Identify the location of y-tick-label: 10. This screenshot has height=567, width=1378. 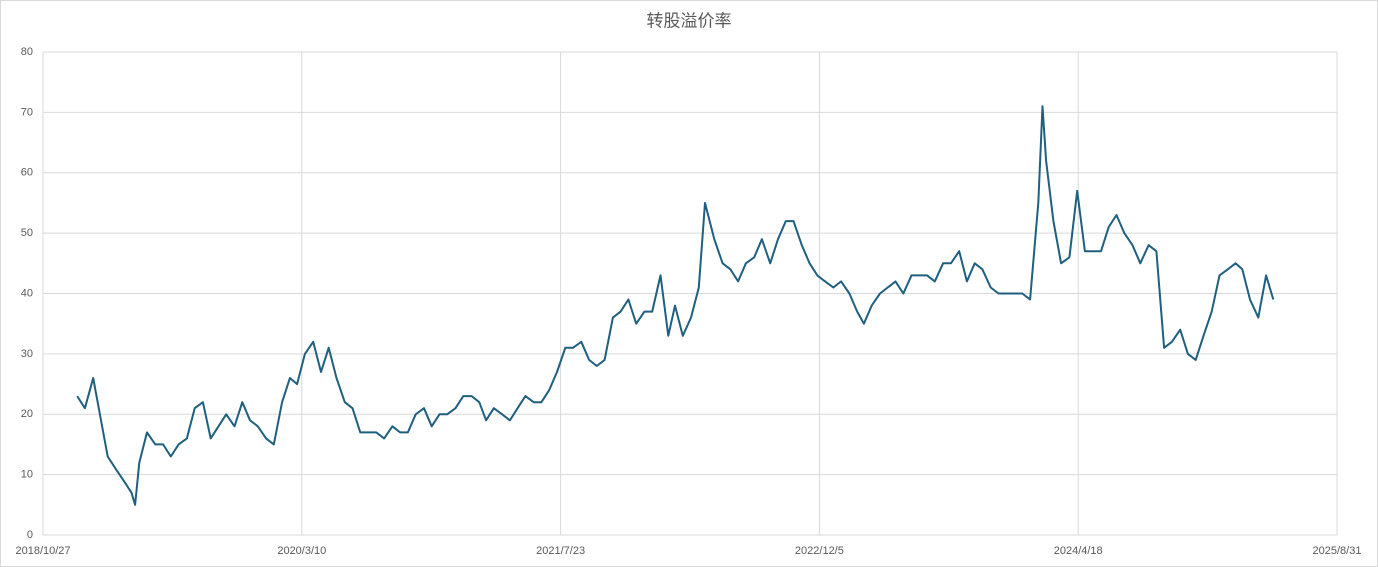
(27, 475).